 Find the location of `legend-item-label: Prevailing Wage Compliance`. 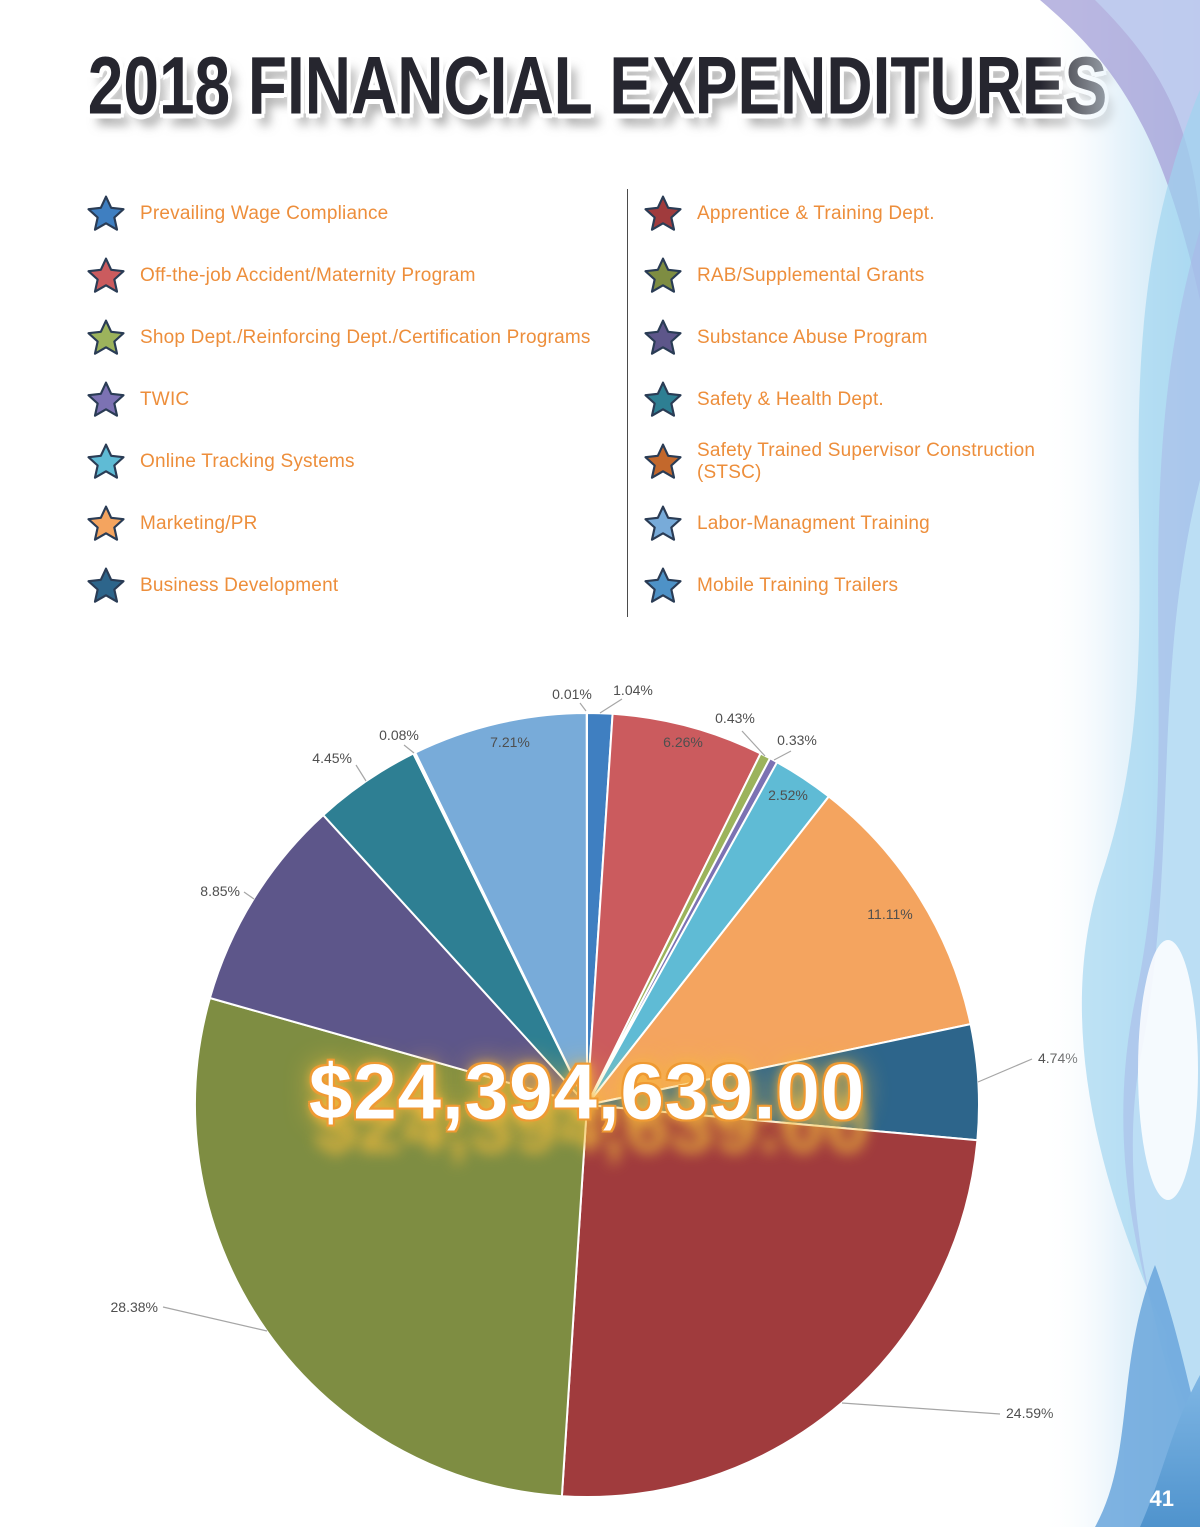

legend-item-label: Prevailing Wage Compliance is located at coordinates (264, 214).